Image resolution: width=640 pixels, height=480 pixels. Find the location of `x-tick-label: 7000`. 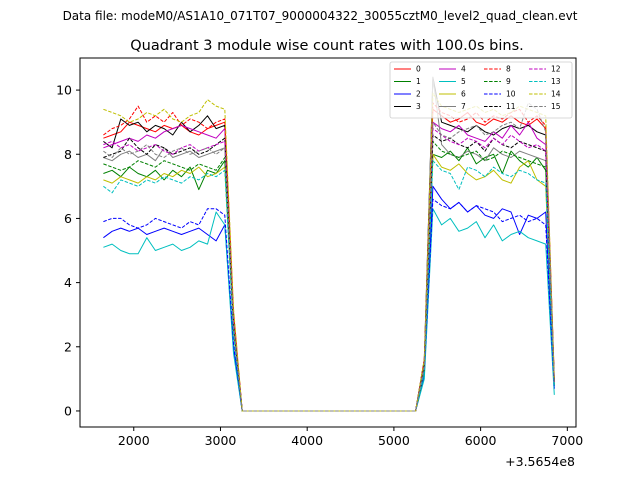

x-tick-label: 7000 is located at coordinates (567, 440).